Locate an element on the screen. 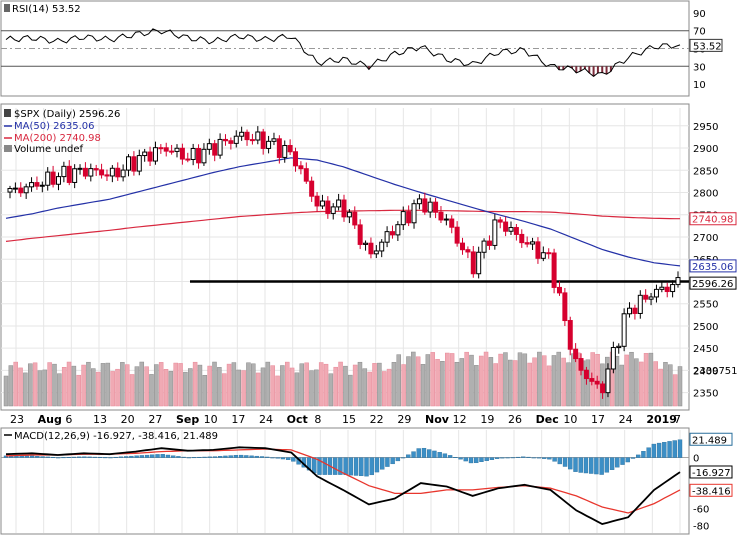 This screenshot has width=746, height=535. volume-legend-swatch is located at coordinates (8, 148).